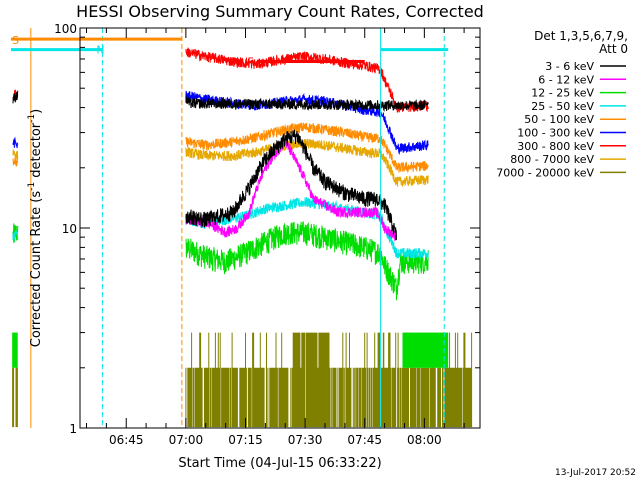 This screenshot has width=640, height=480. I want to click on flag-label-s: S, so click(15, 40).